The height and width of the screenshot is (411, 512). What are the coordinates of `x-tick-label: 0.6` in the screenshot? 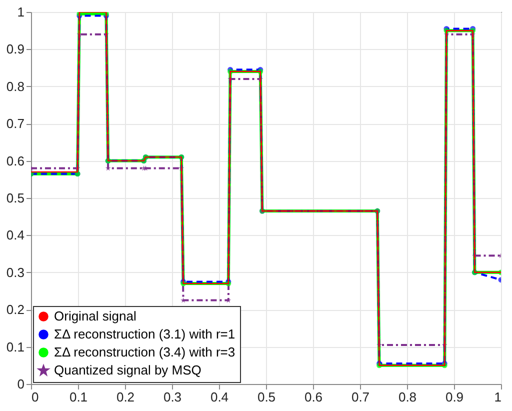 It's located at (313, 397).